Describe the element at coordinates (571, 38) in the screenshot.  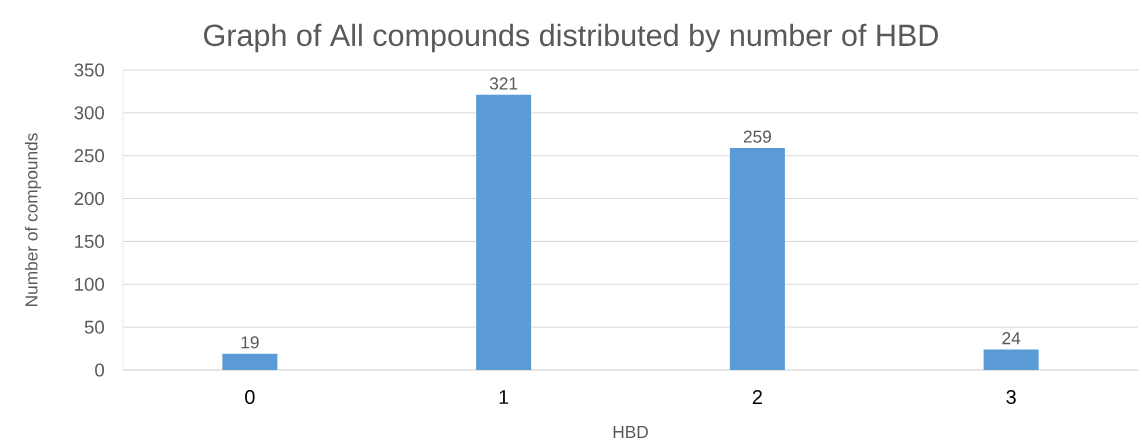
I see `chart-title: Graph of All compounds distributed by number of HBD` at that location.